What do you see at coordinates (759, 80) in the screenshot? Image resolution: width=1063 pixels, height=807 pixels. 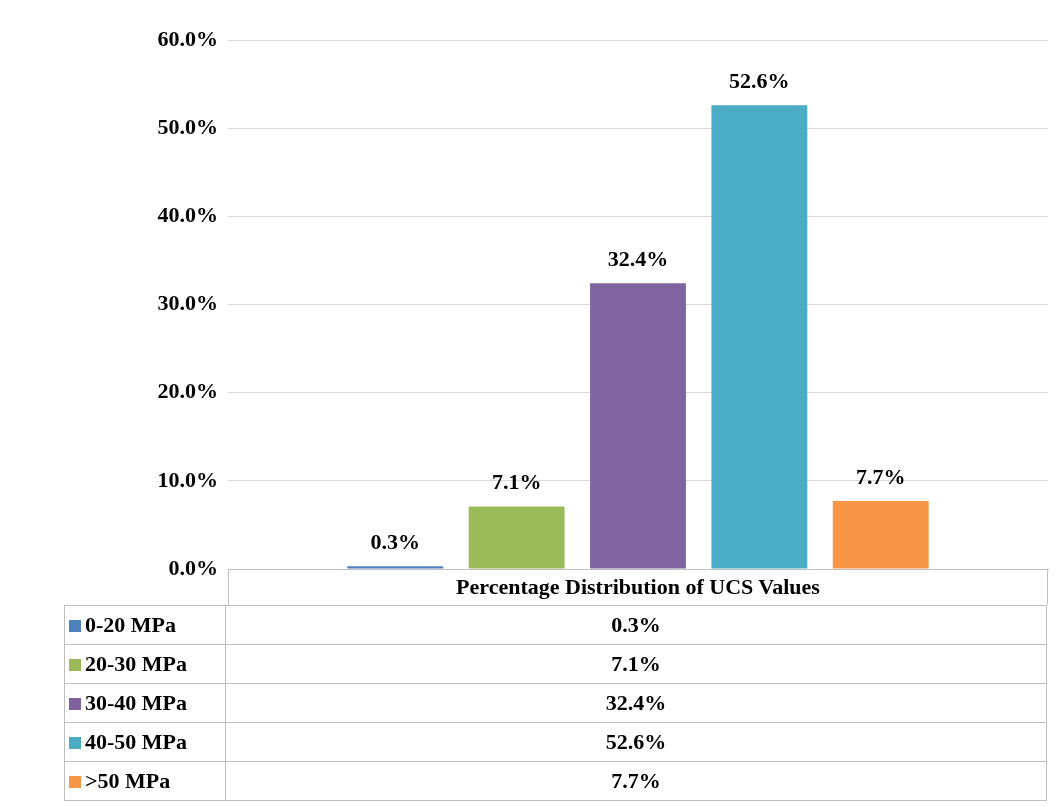 I see `data-label: 52.6%` at bounding box center [759, 80].